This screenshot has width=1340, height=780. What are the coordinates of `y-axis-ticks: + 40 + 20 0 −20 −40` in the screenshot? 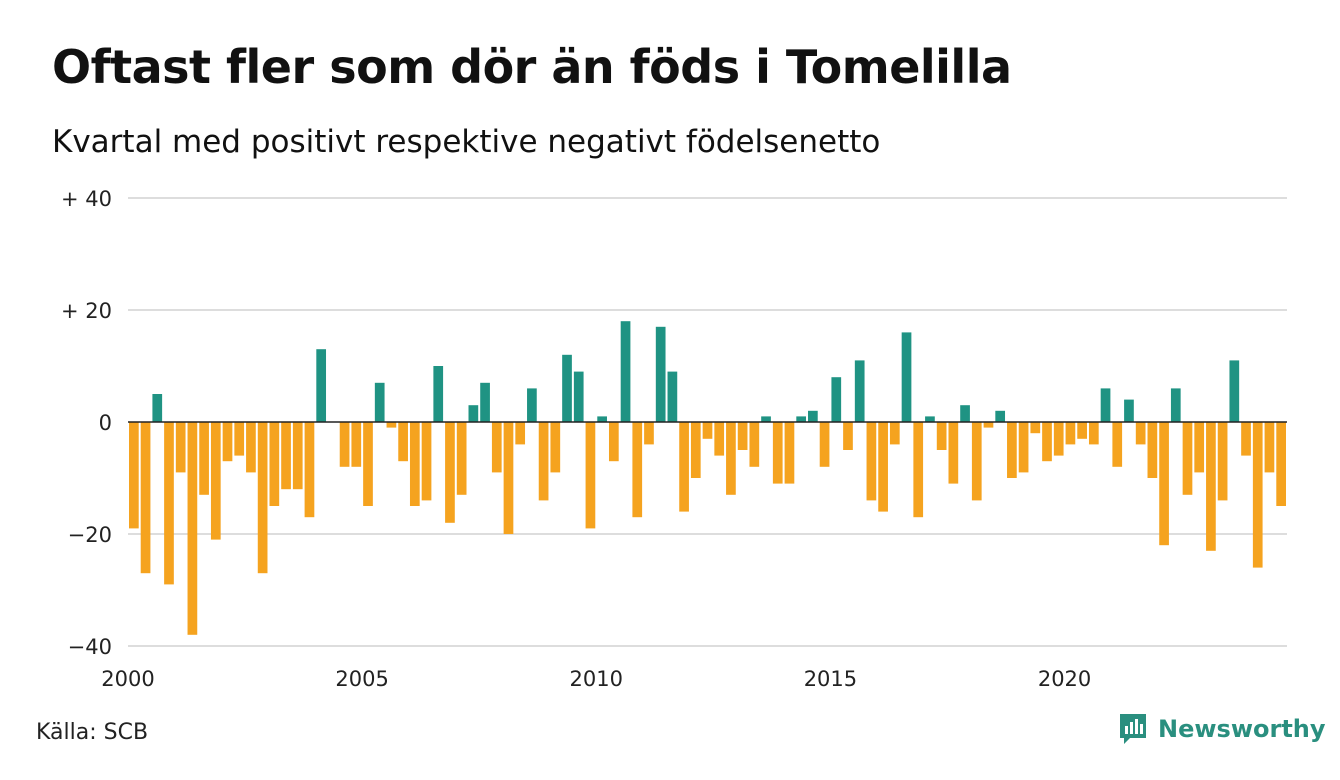 It's located at (86, 423).